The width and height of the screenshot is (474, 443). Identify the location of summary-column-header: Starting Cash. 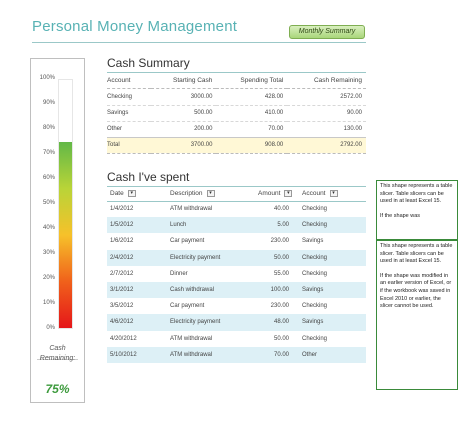
(183, 81).